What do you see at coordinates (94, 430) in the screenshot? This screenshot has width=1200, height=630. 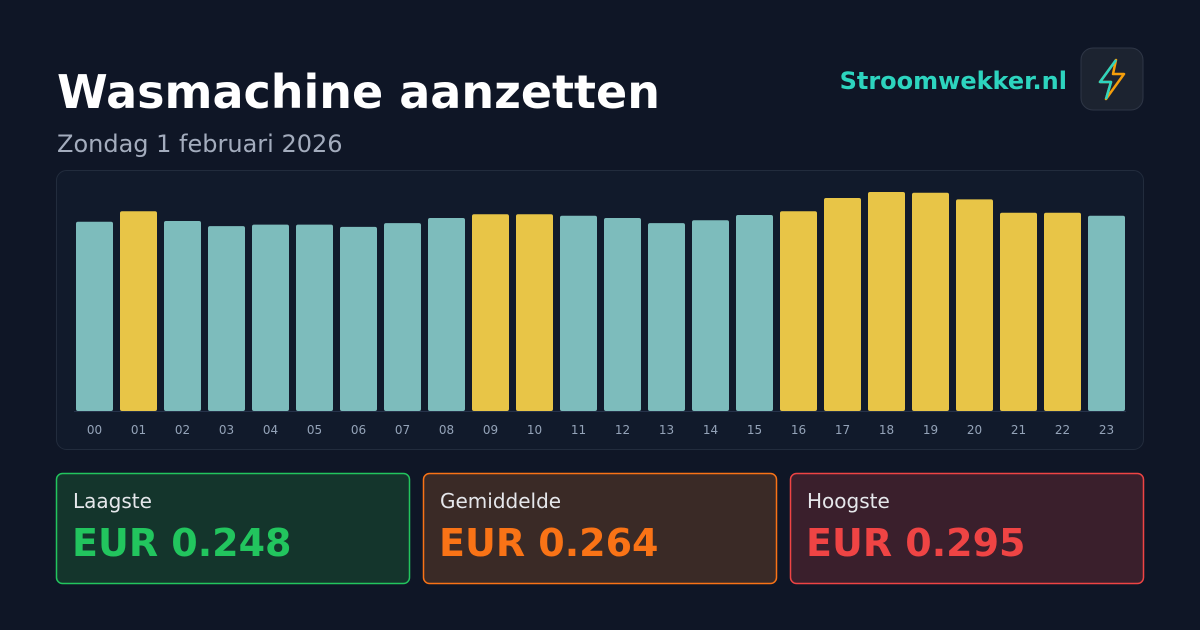 I see `x-tick-label: 00` at bounding box center [94, 430].